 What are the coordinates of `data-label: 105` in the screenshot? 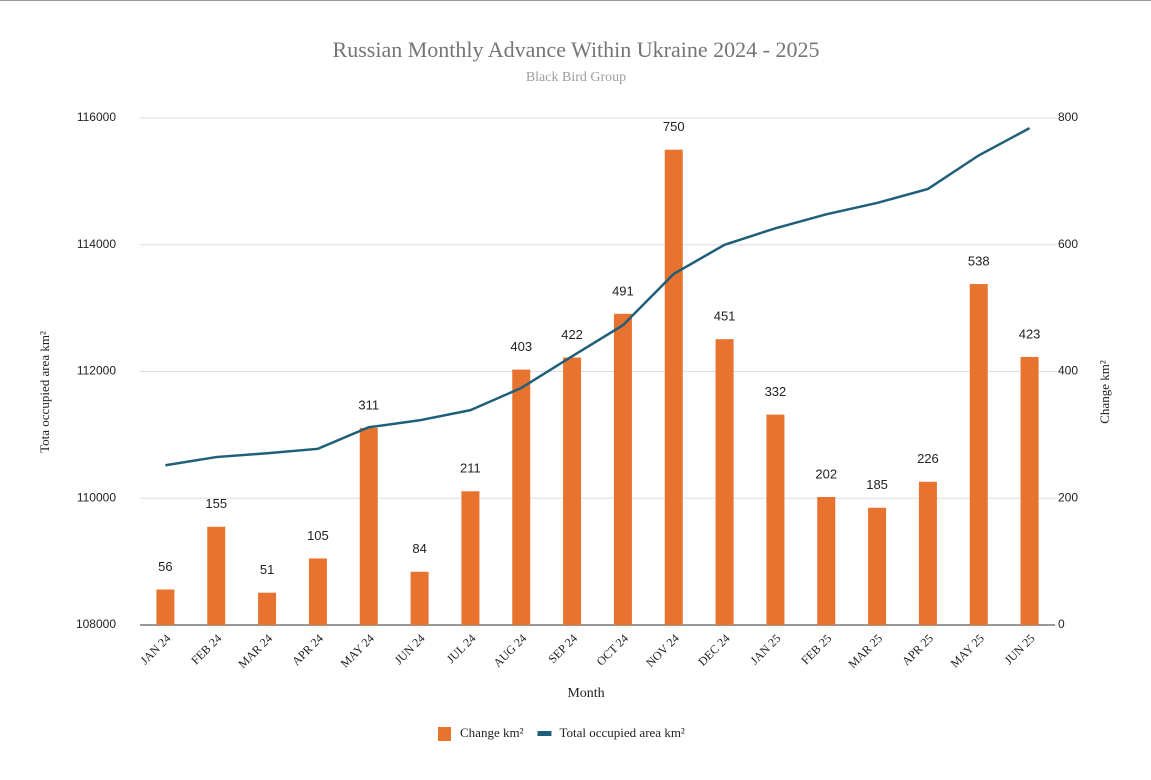 It's located at (318, 535).